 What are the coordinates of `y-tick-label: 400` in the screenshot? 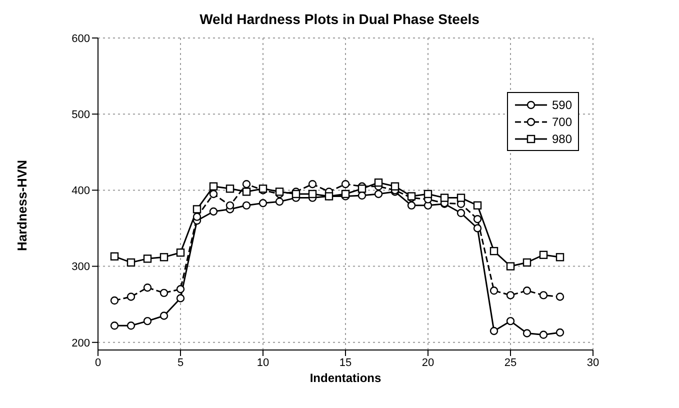 It's located at (81, 191).